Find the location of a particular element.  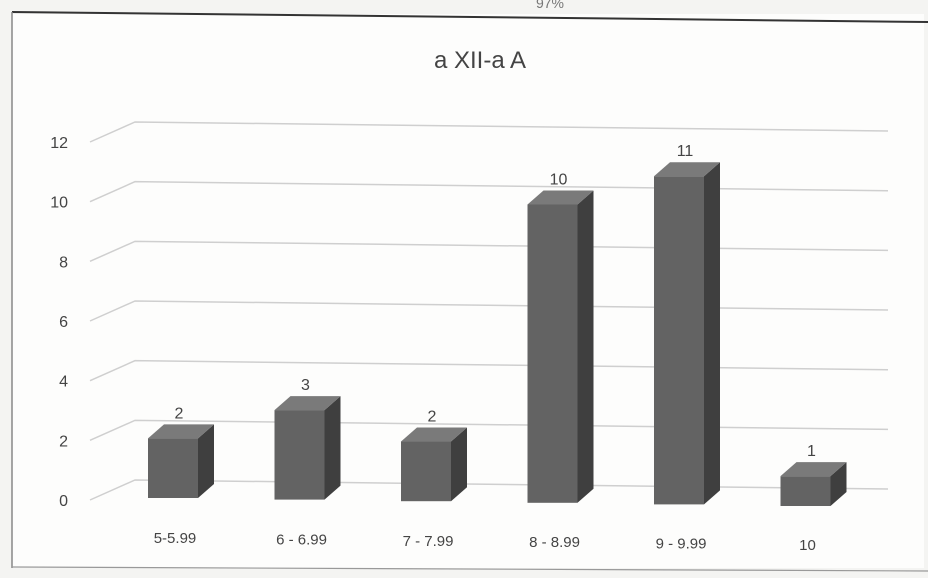

y-tick-label: 0 is located at coordinates (63, 501).